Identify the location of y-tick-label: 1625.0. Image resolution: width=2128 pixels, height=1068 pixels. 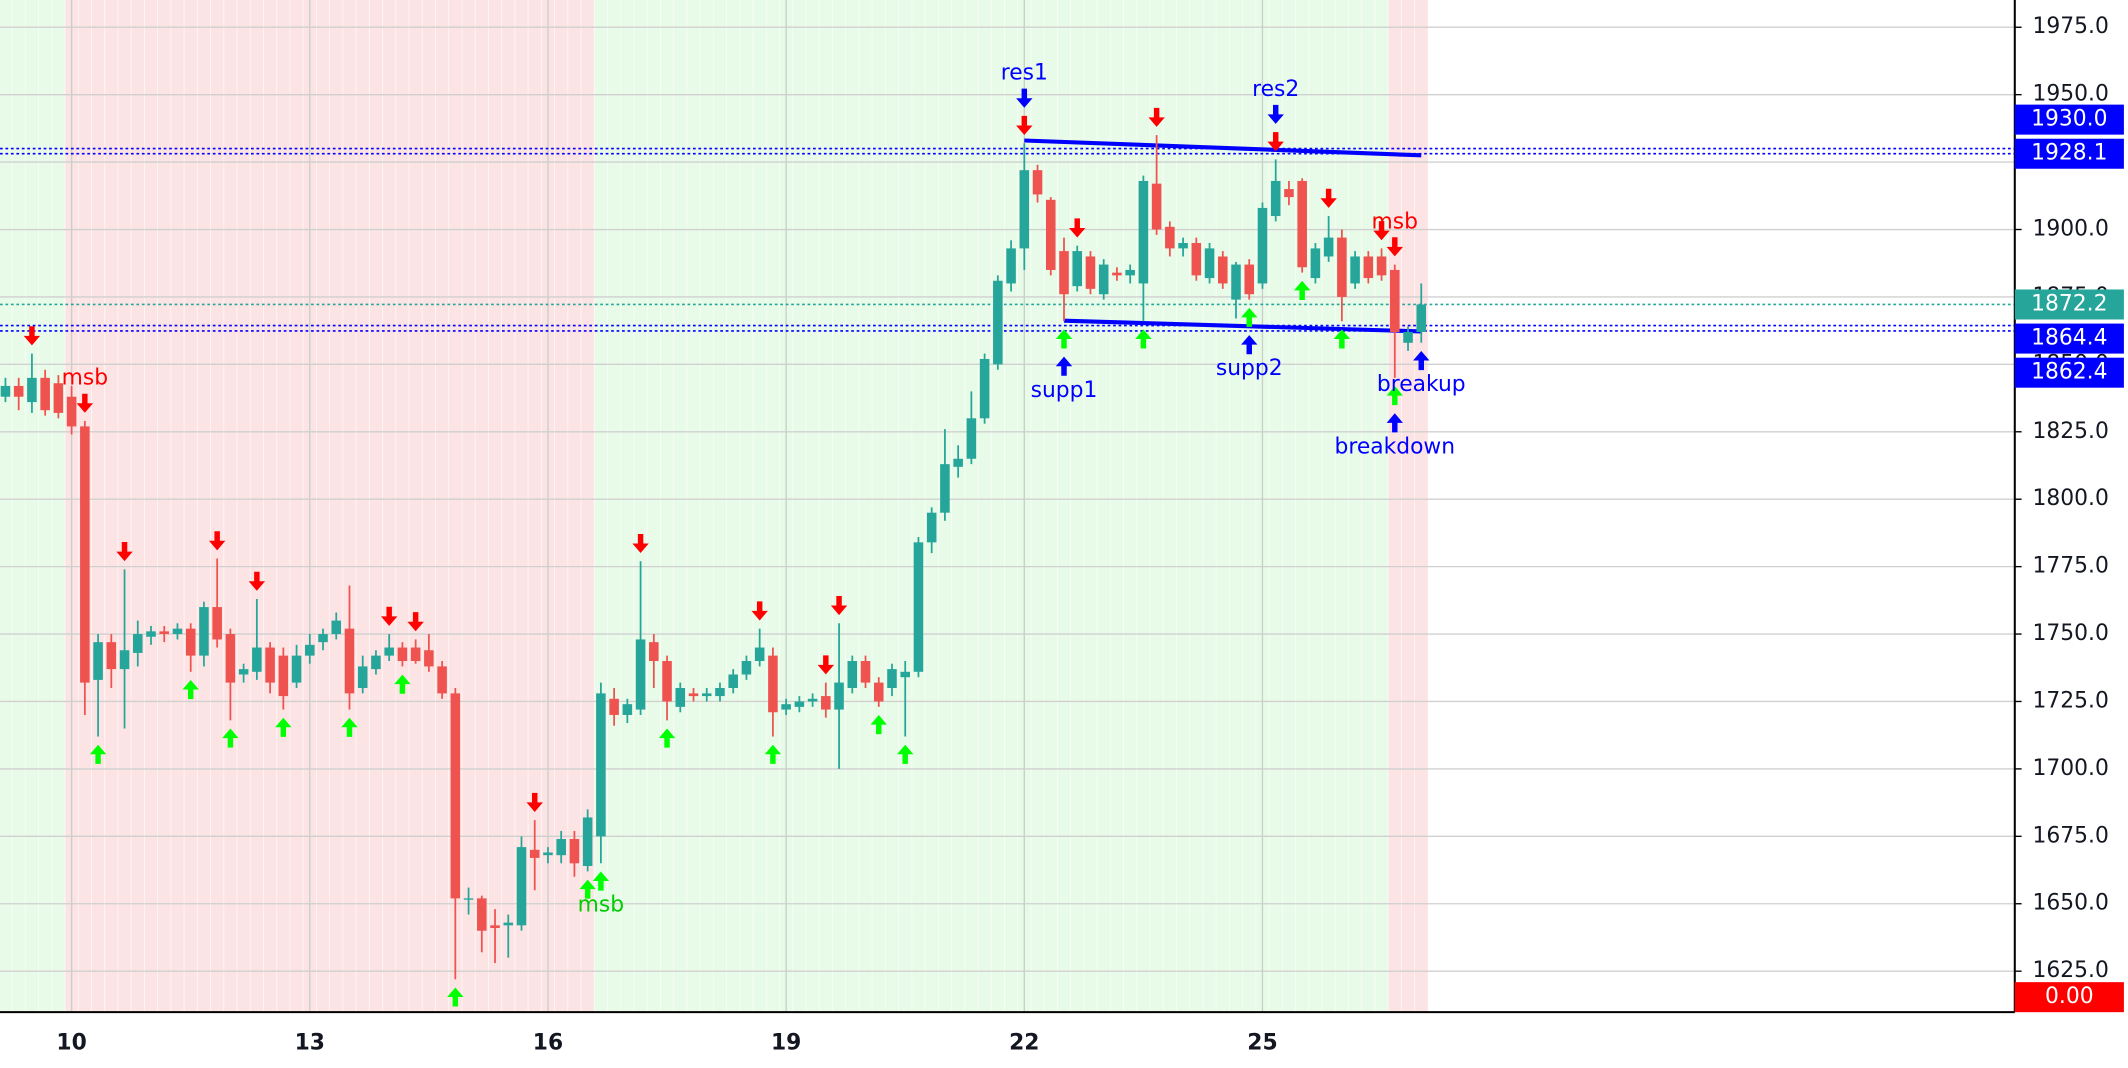
(2071, 970).